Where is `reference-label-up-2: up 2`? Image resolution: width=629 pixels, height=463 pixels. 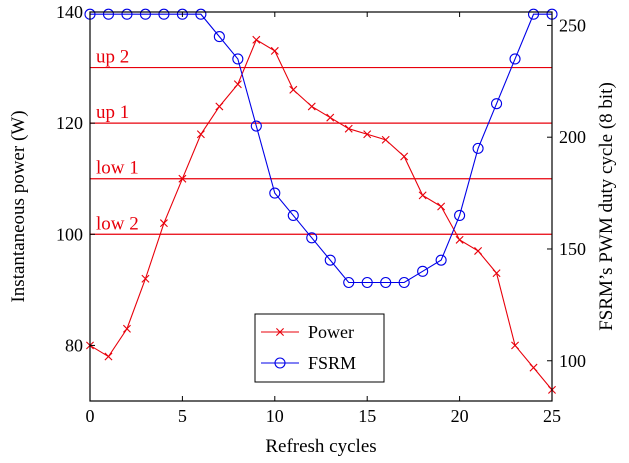
reference-label-up-2: up 2 is located at coordinates (112, 57).